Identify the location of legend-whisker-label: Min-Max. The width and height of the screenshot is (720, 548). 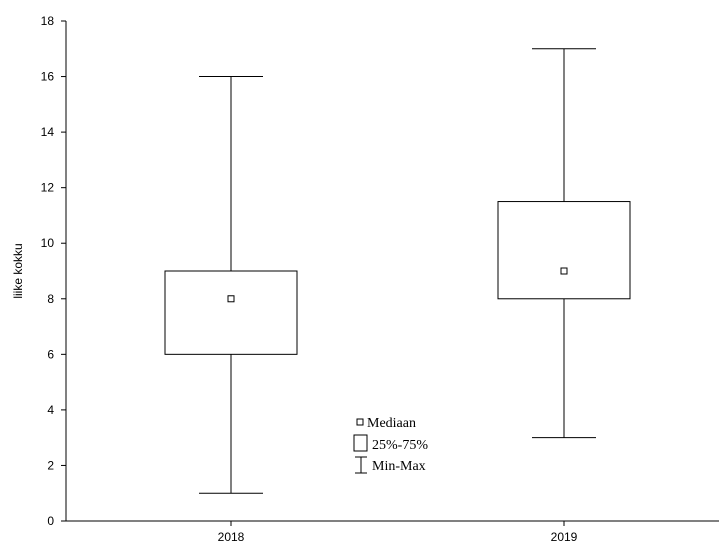
(399, 466).